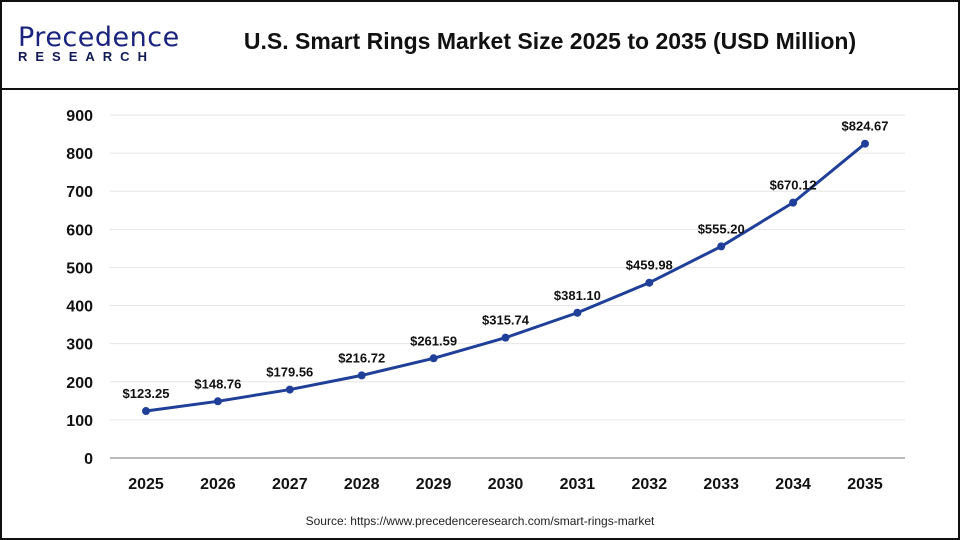 The height and width of the screenshot is (540, 960). Describe the element at coordinates (793, 484) in the screenshot. I see `x-tick-label: 2034` at that location.